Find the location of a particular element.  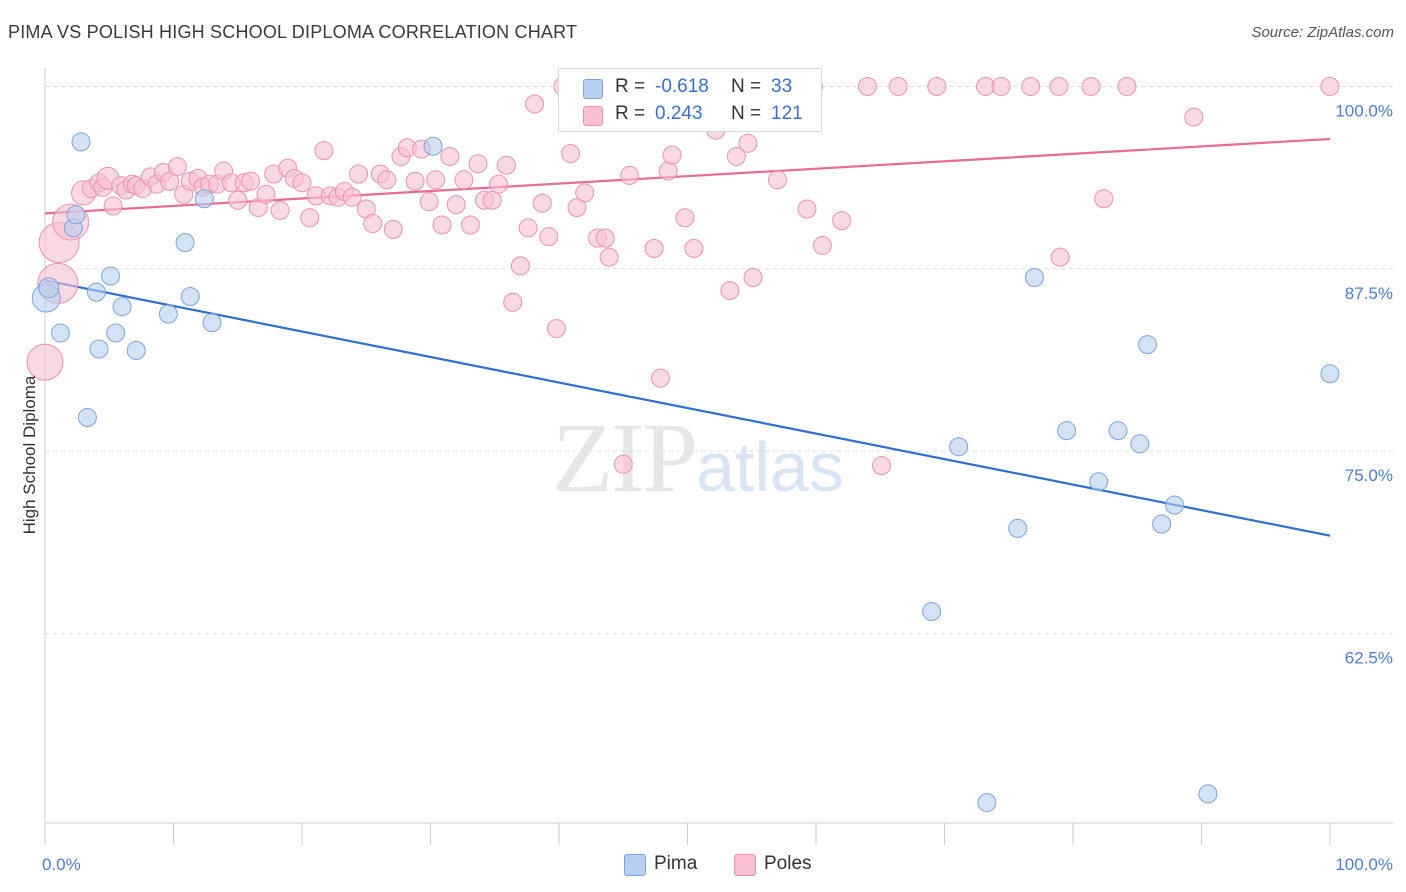

legend-n-label: N = is located at coordinates (746, 86).